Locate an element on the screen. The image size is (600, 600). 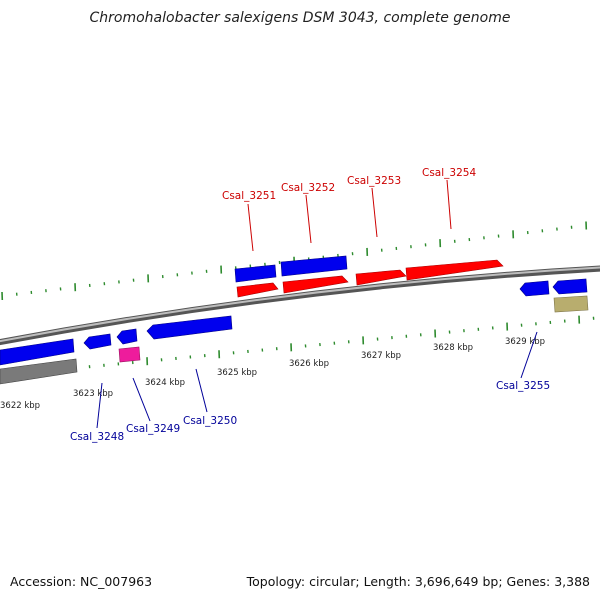
gene-grey-segment is located at coordinates (39, 371).